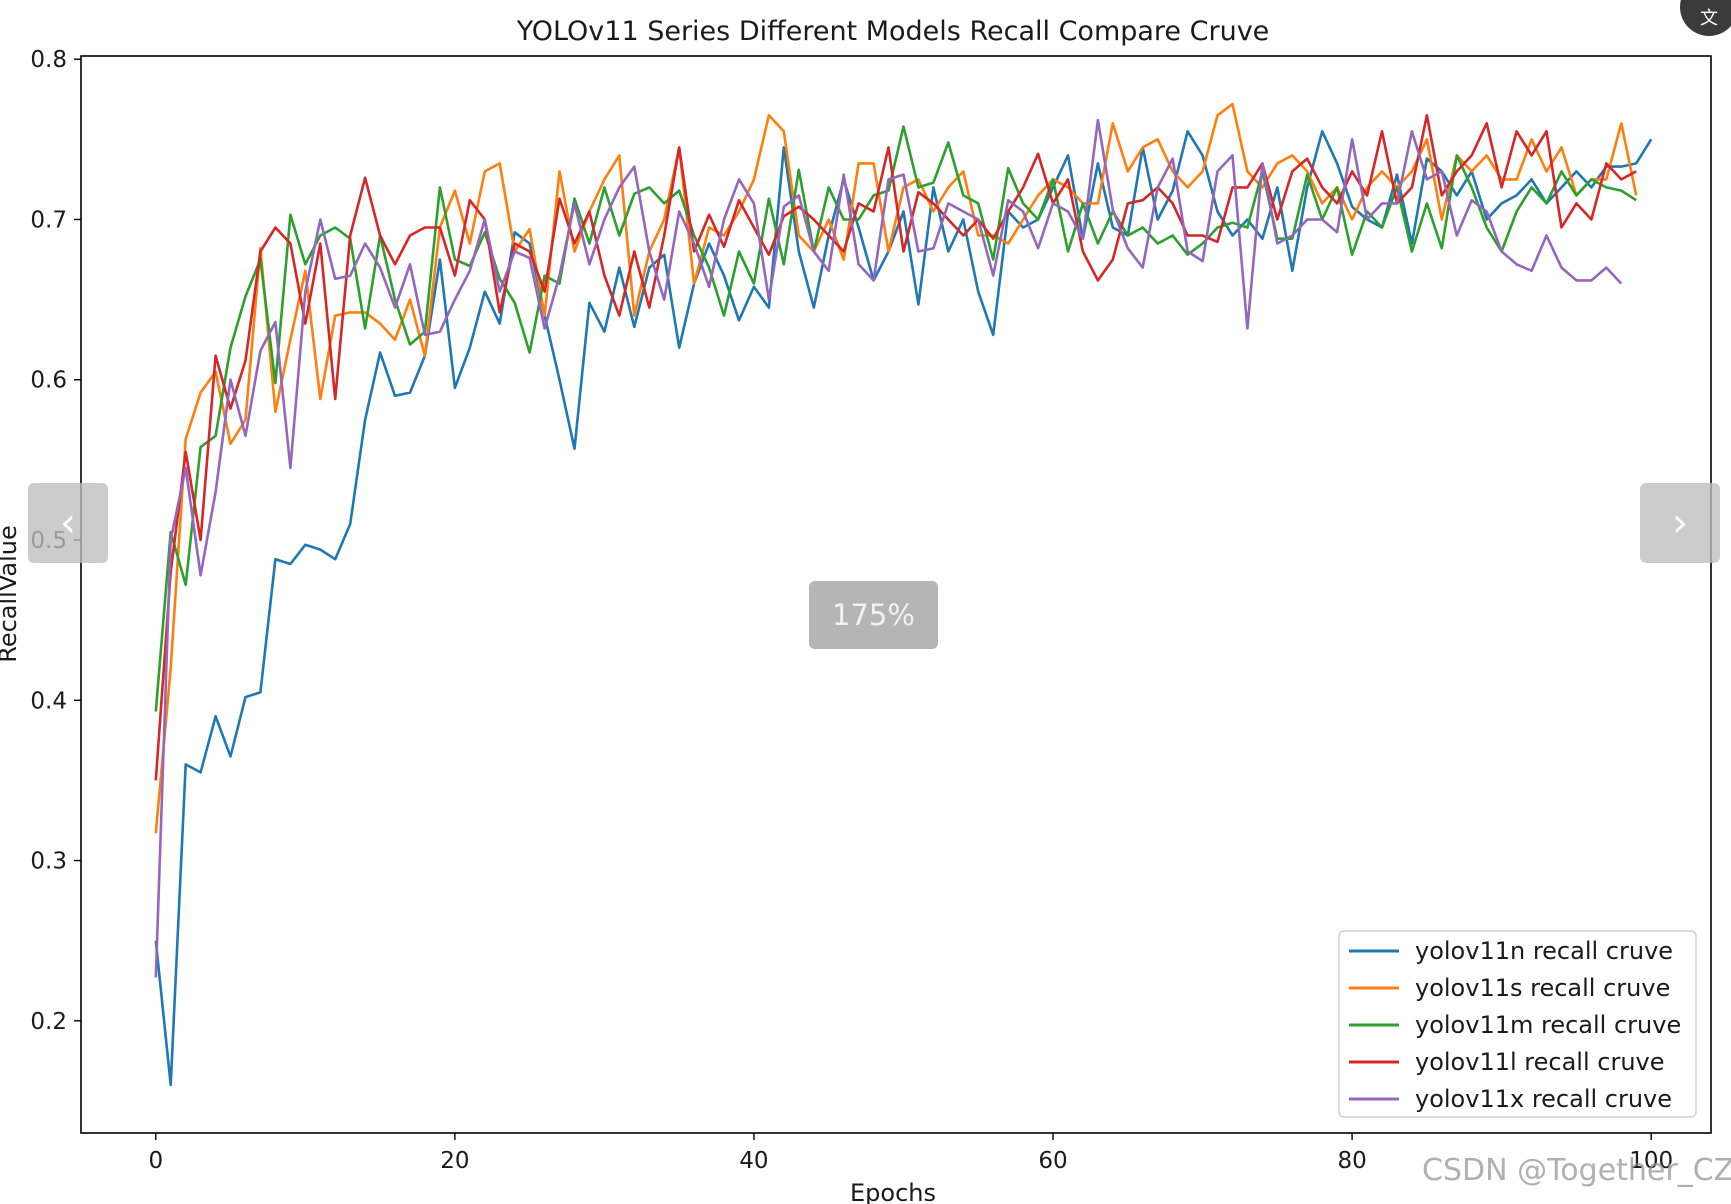 The height and width of the screenshot is (1204, 1731). I want to click on y-tick-label: 0.8, so click(48, 60).